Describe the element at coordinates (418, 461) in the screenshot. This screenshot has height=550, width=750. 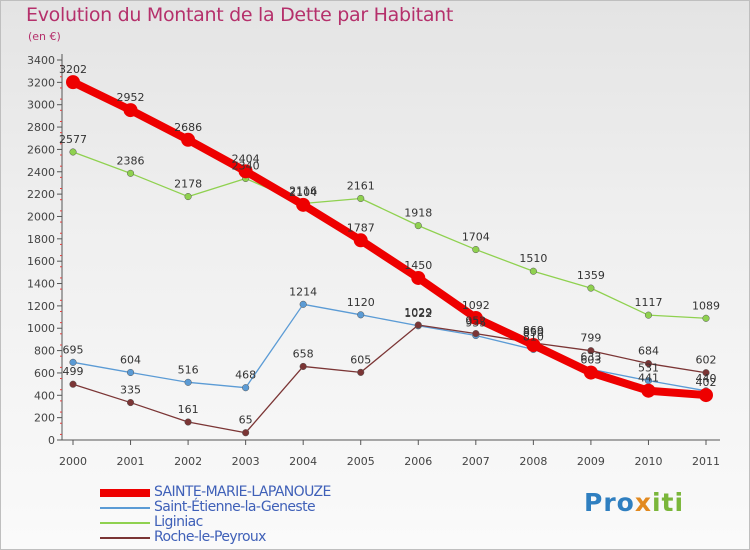
I see `x-tick-label: 2006` at that location.